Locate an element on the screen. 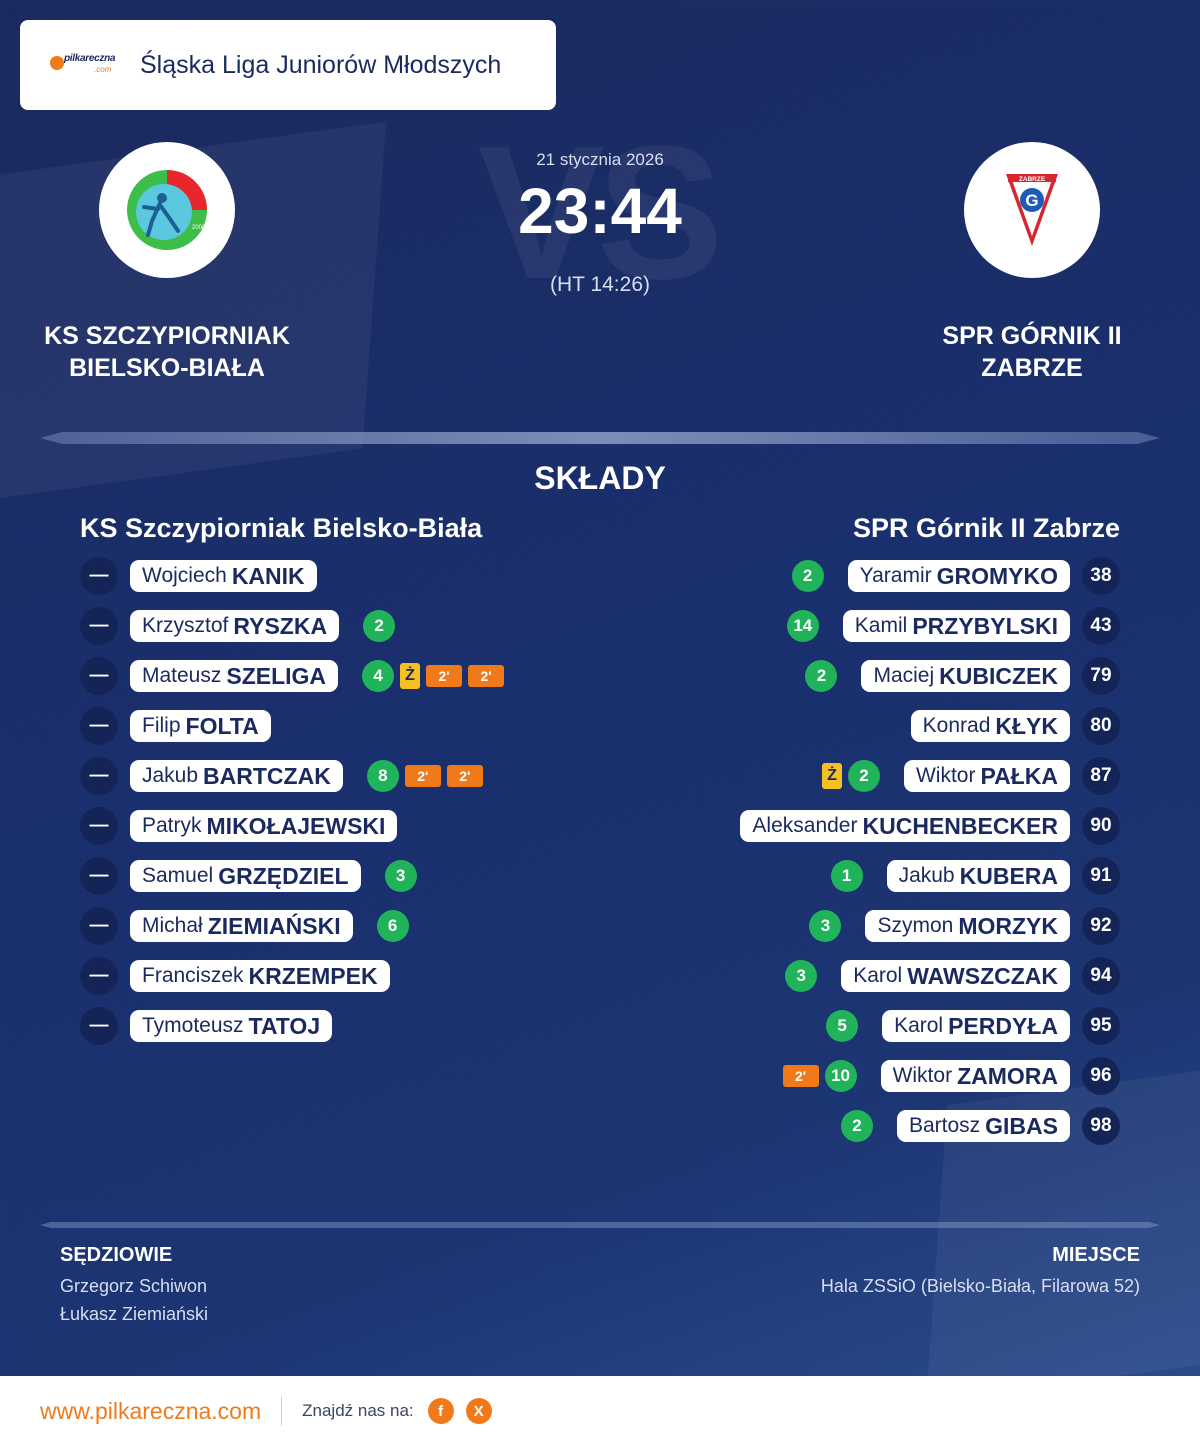 Image resolution: width=1200 pixels, height=1446 pixels. svg-text: G is located at coordinates (1031, 200).